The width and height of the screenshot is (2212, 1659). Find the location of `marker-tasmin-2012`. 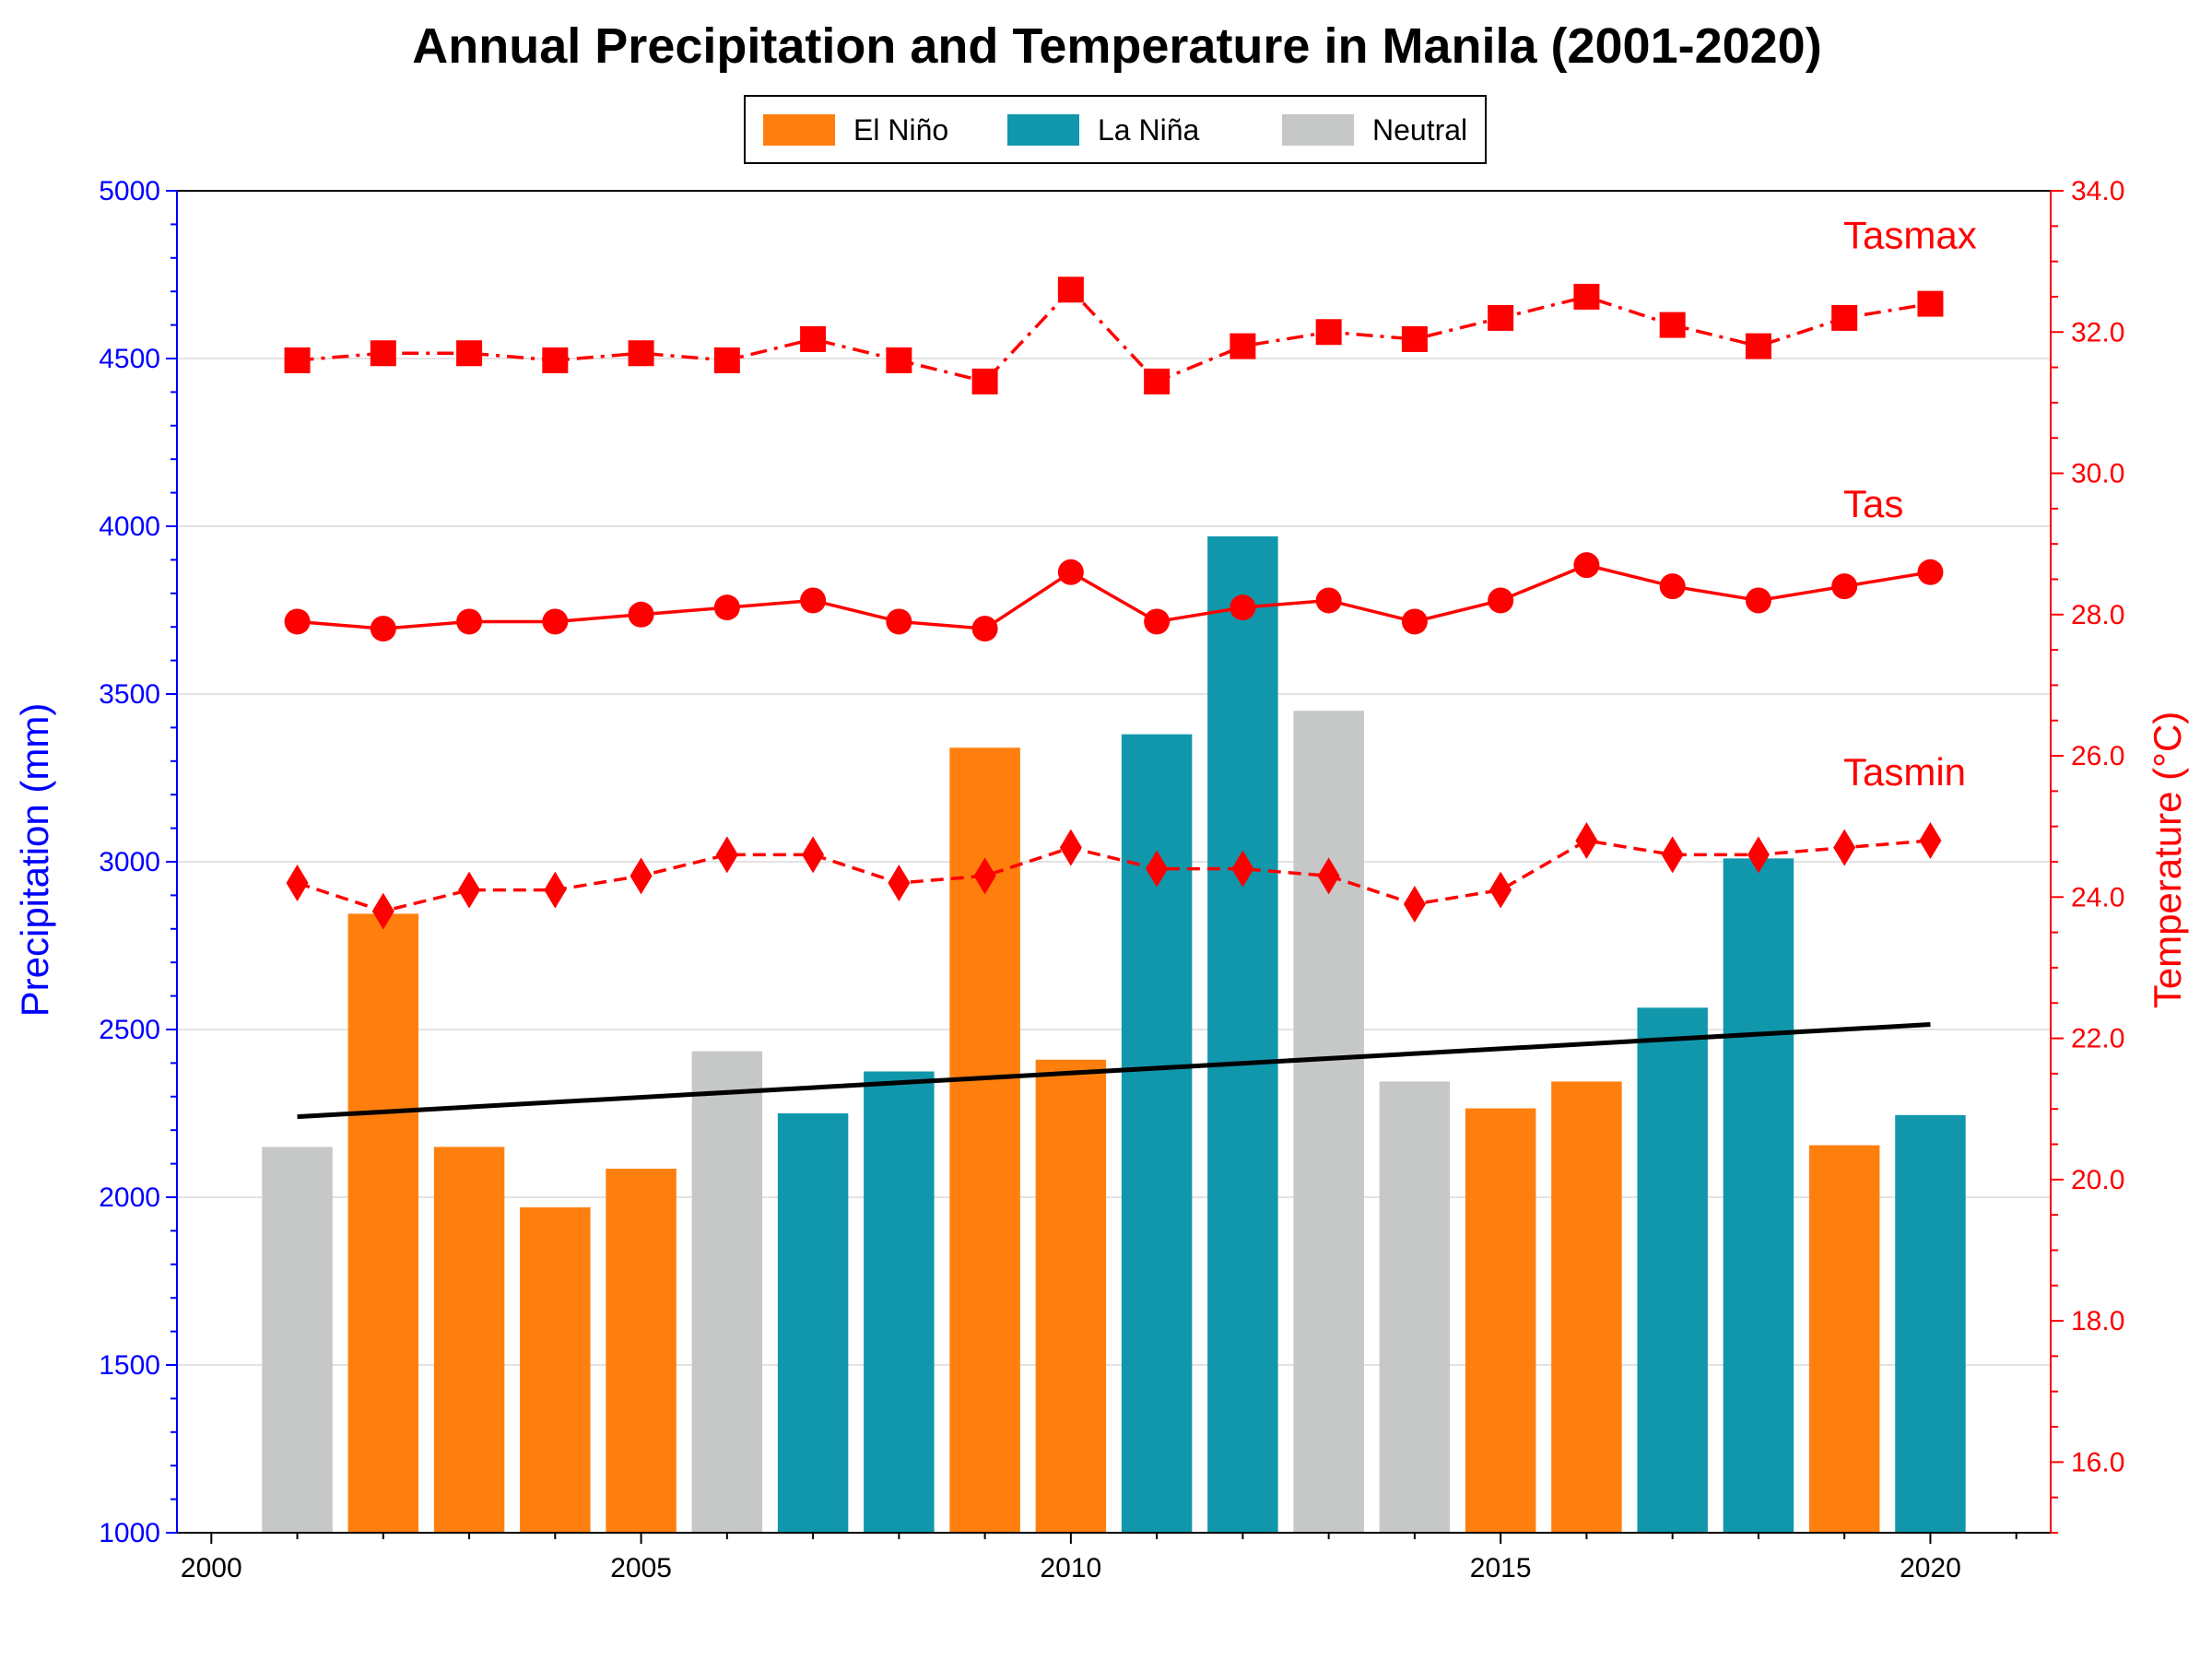

marker-tasmin-2012 is located at coordinates (1242, 869).